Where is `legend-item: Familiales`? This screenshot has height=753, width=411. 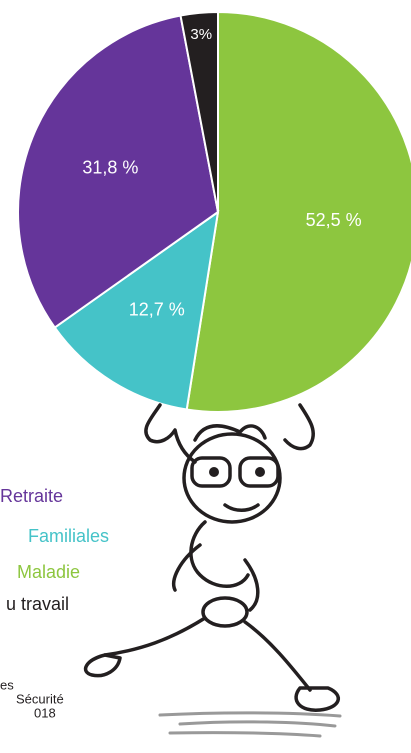 legend-item: Familiales is located at coordinates (68, 536).